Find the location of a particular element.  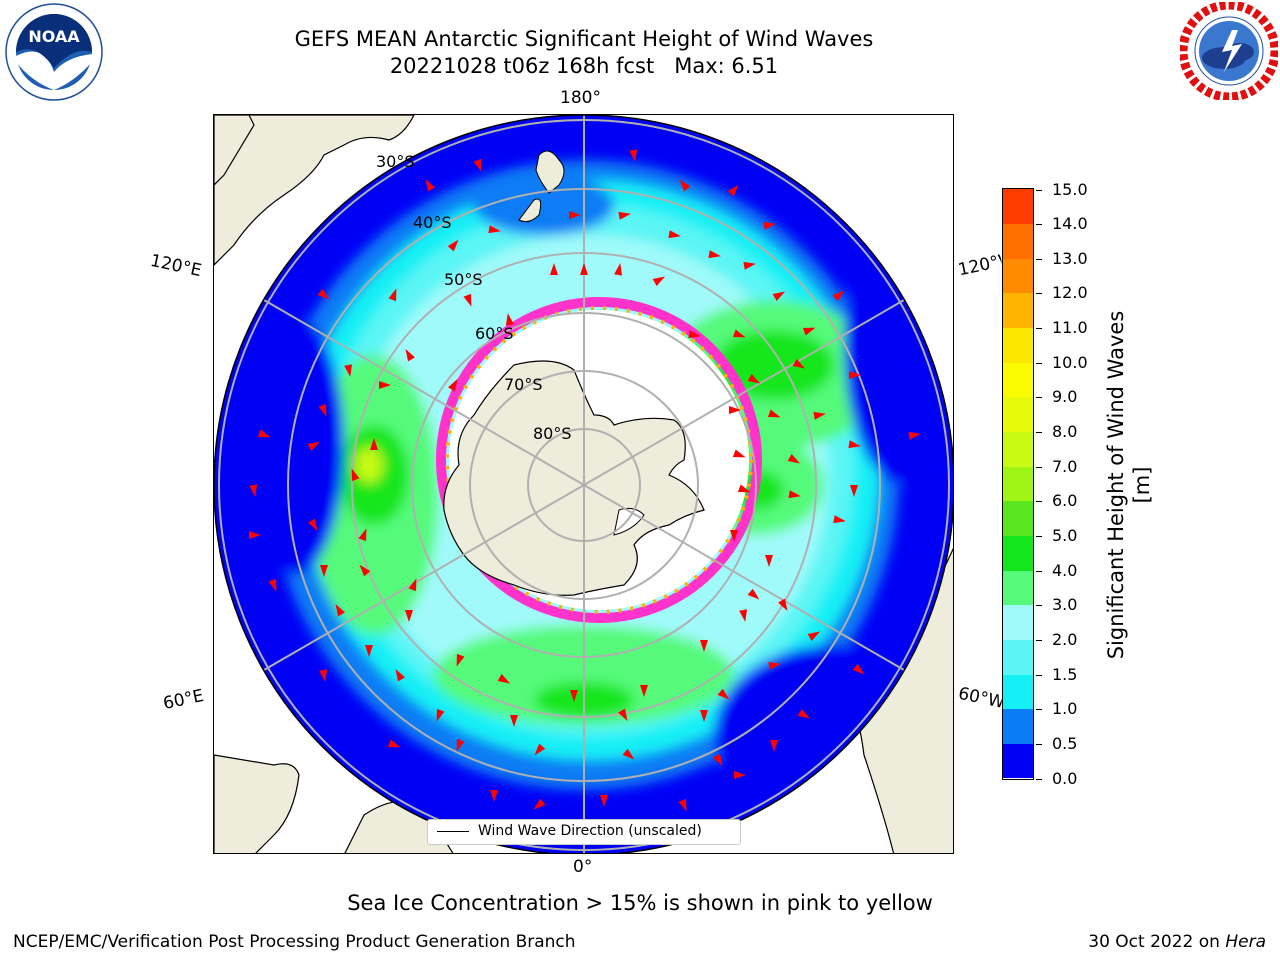

colorbar-tick-label: 5.0 is located at coordinates (1065, 535).